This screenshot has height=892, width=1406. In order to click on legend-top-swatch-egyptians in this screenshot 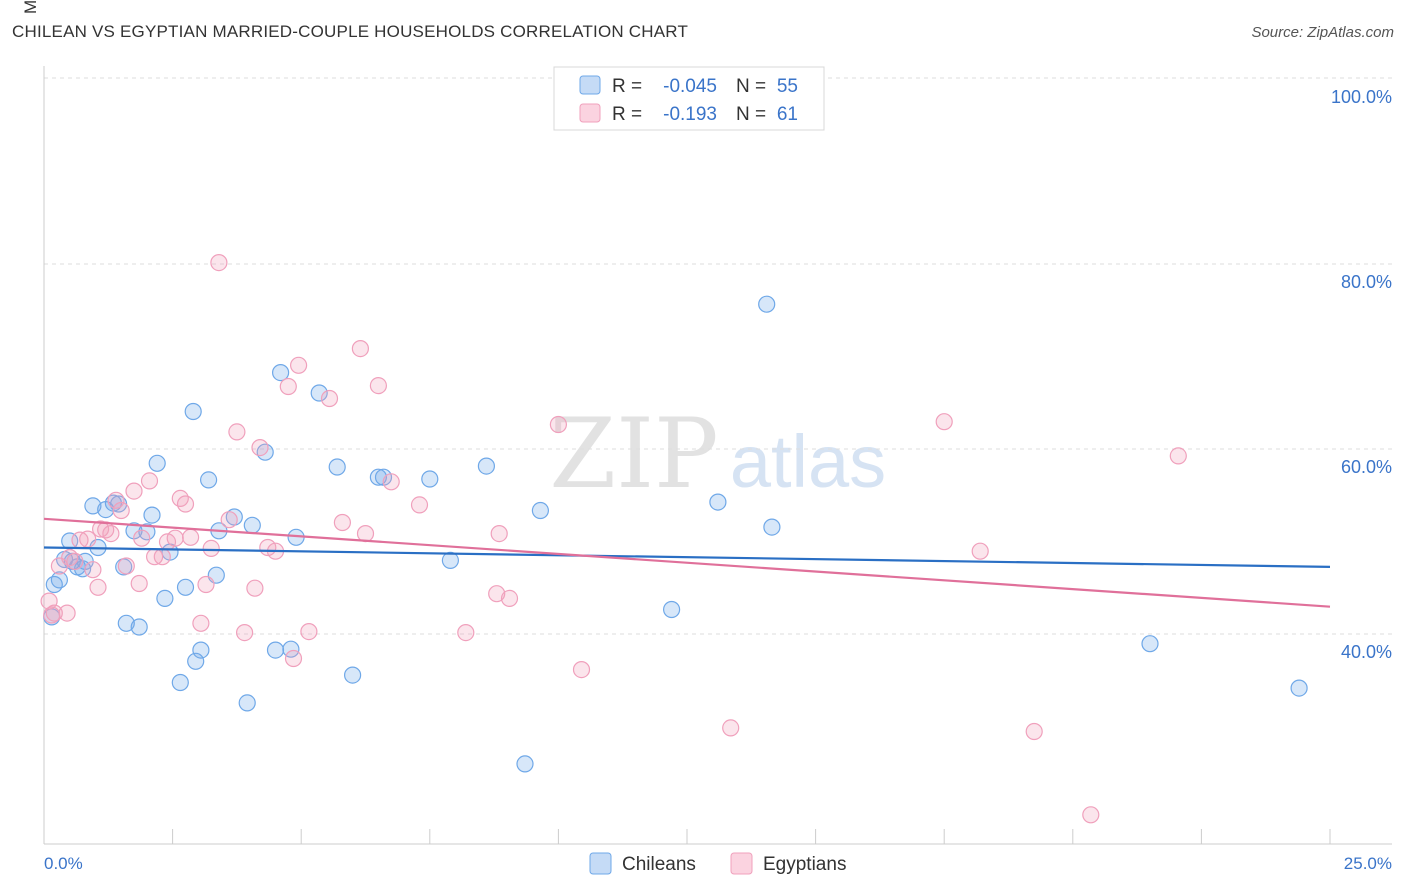, I will do `click(590, 113)`.